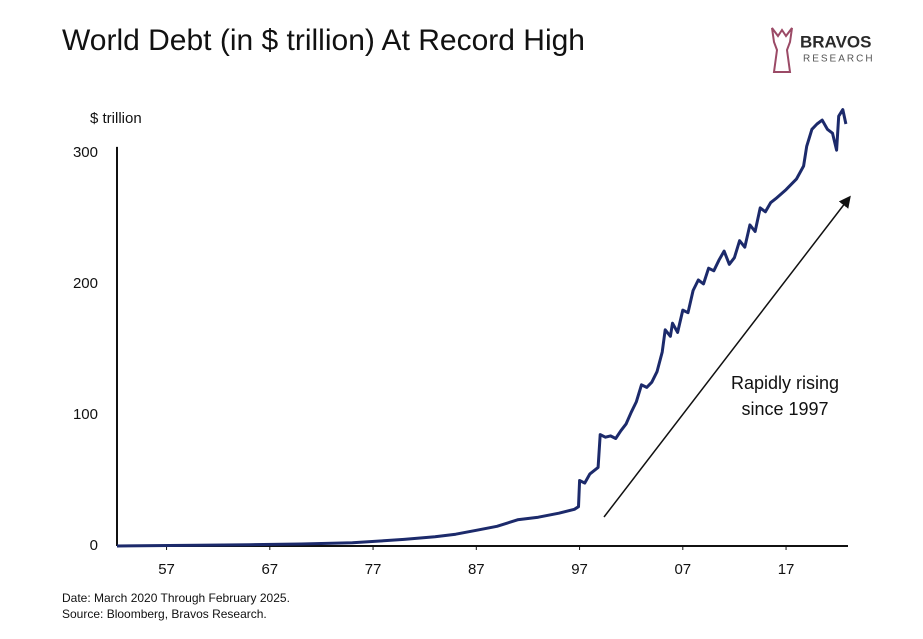  I want to click on logo-icon, so click(782, 50).